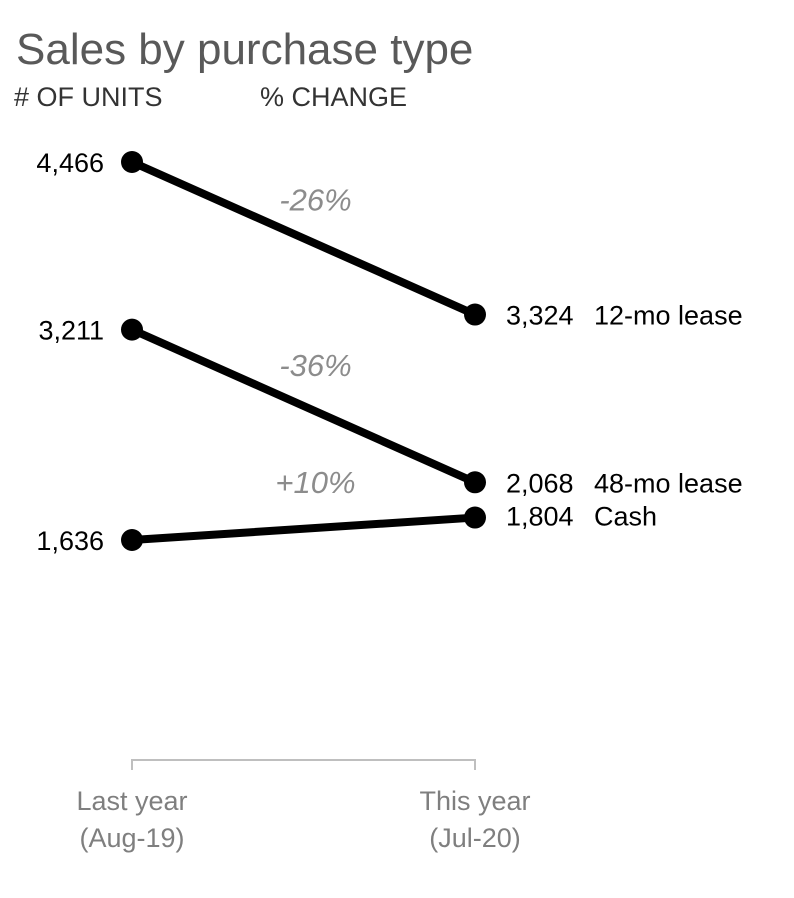  I want to click on x-tick-label-1-line-2: (Aug-19), so click(131, 838).